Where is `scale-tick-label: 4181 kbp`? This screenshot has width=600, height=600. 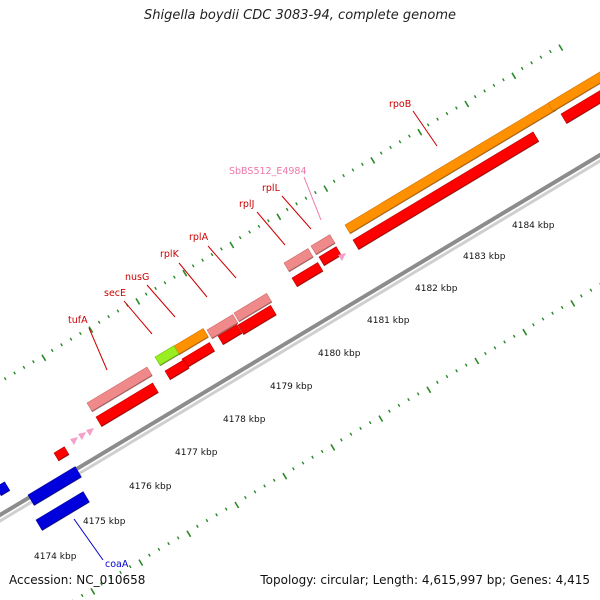 scale-tick-label: 4181 kbp is located at coordinates (388, 321).